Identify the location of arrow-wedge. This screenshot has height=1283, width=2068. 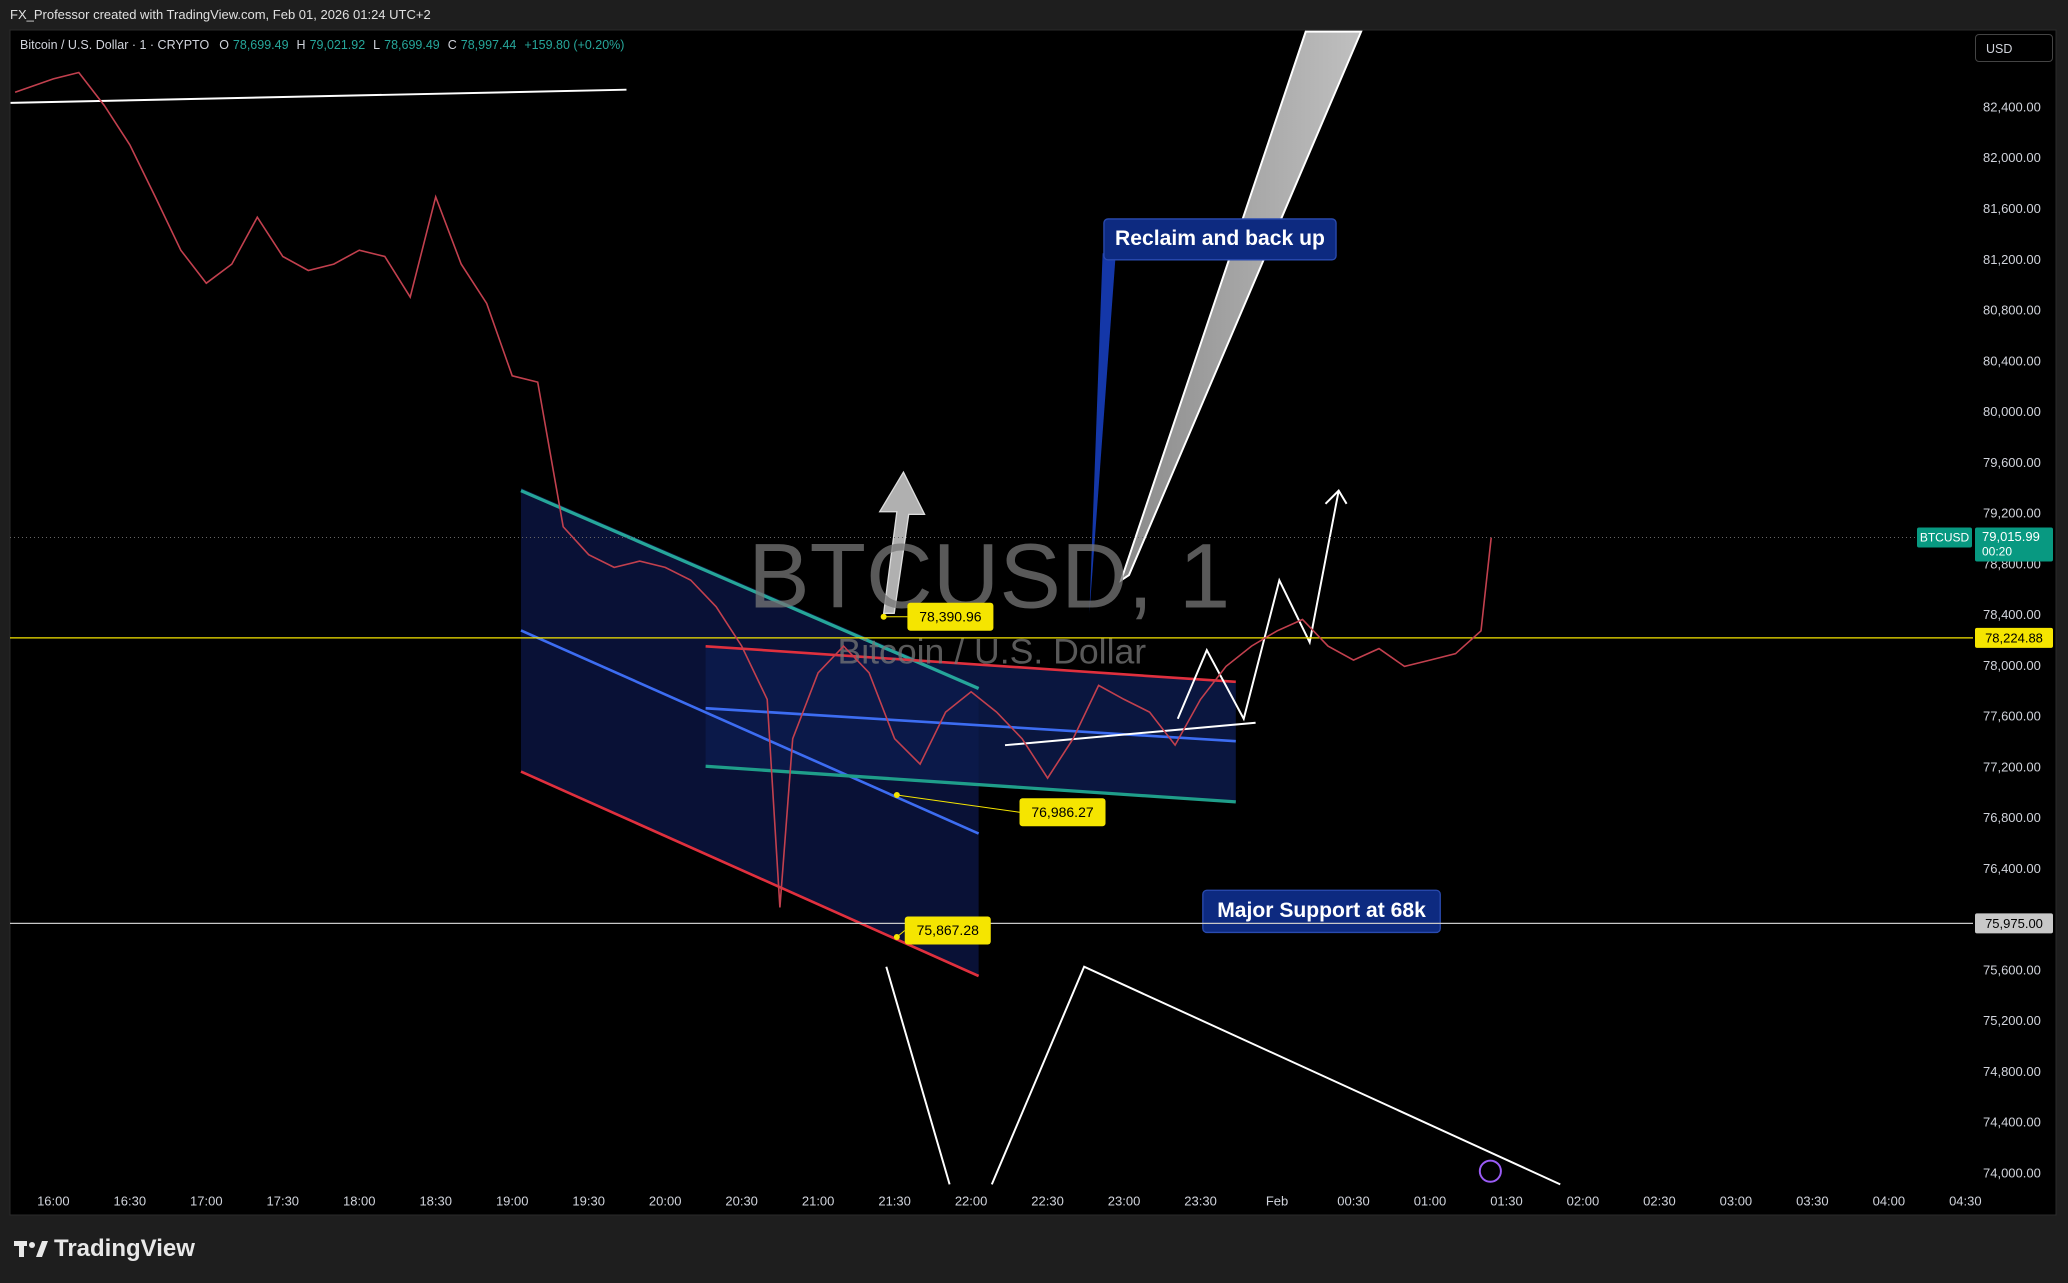
(1241, 306).